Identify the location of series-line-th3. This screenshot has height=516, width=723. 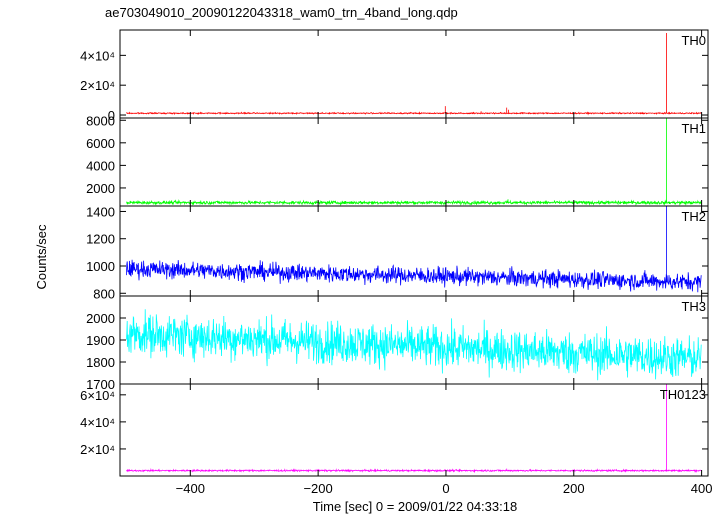
(414, 345).